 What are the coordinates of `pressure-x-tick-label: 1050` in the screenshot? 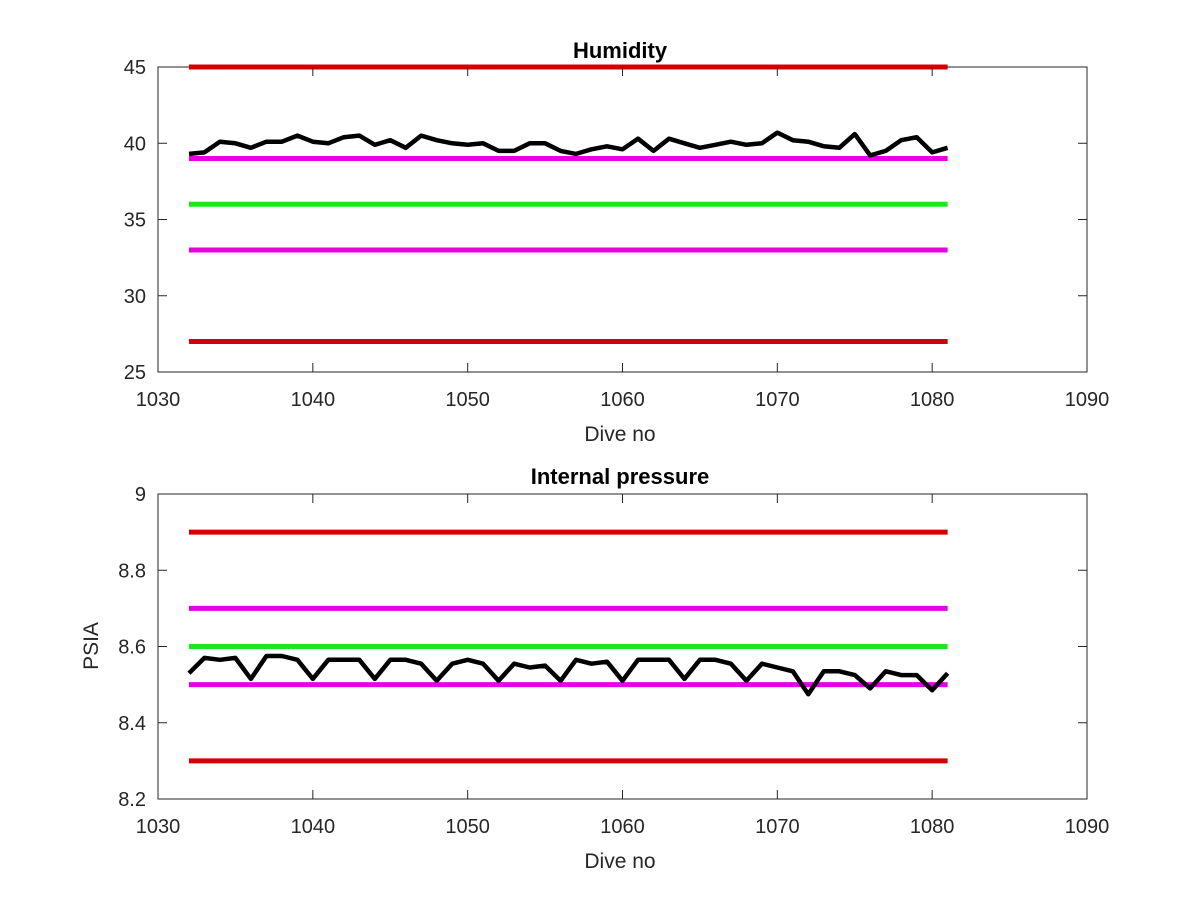 It's located at (467, 827).